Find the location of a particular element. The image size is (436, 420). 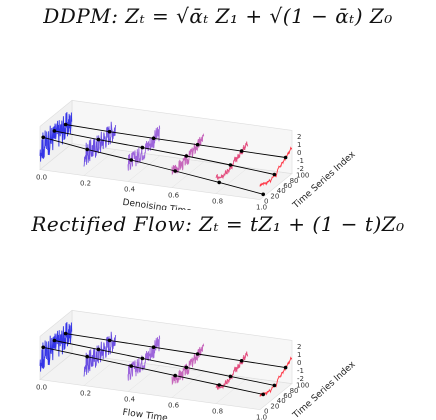

rectified-flow-equation: Rectified Flow: Zₜ = tZ₁ + (1 − t)Z₀ is located at coordinates (218, 224).